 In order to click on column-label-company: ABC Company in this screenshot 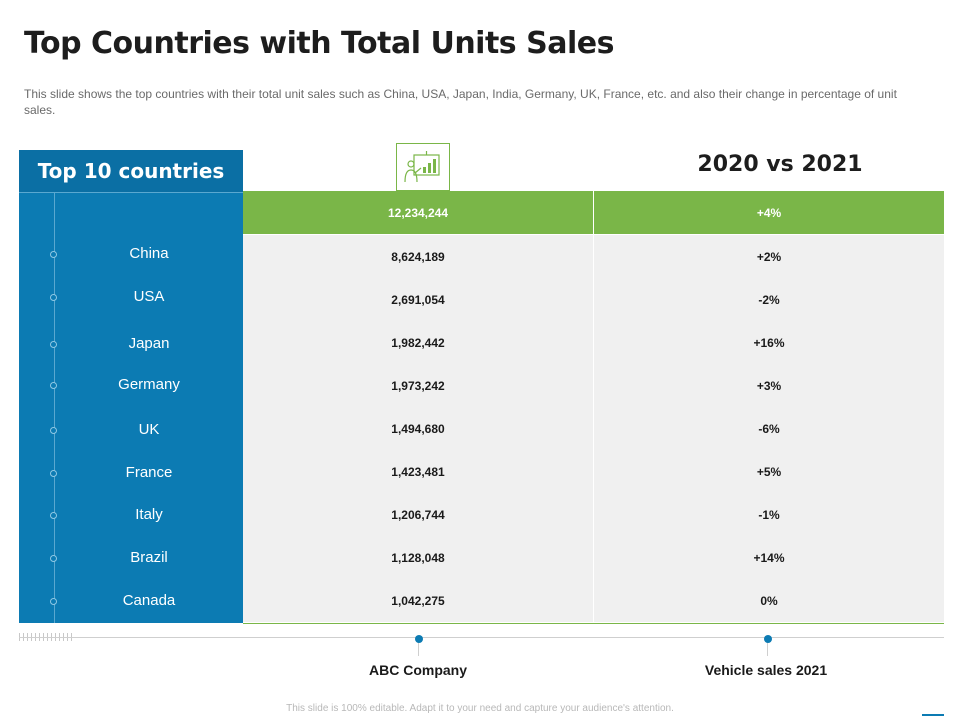, I will do `click(417, 670)`.